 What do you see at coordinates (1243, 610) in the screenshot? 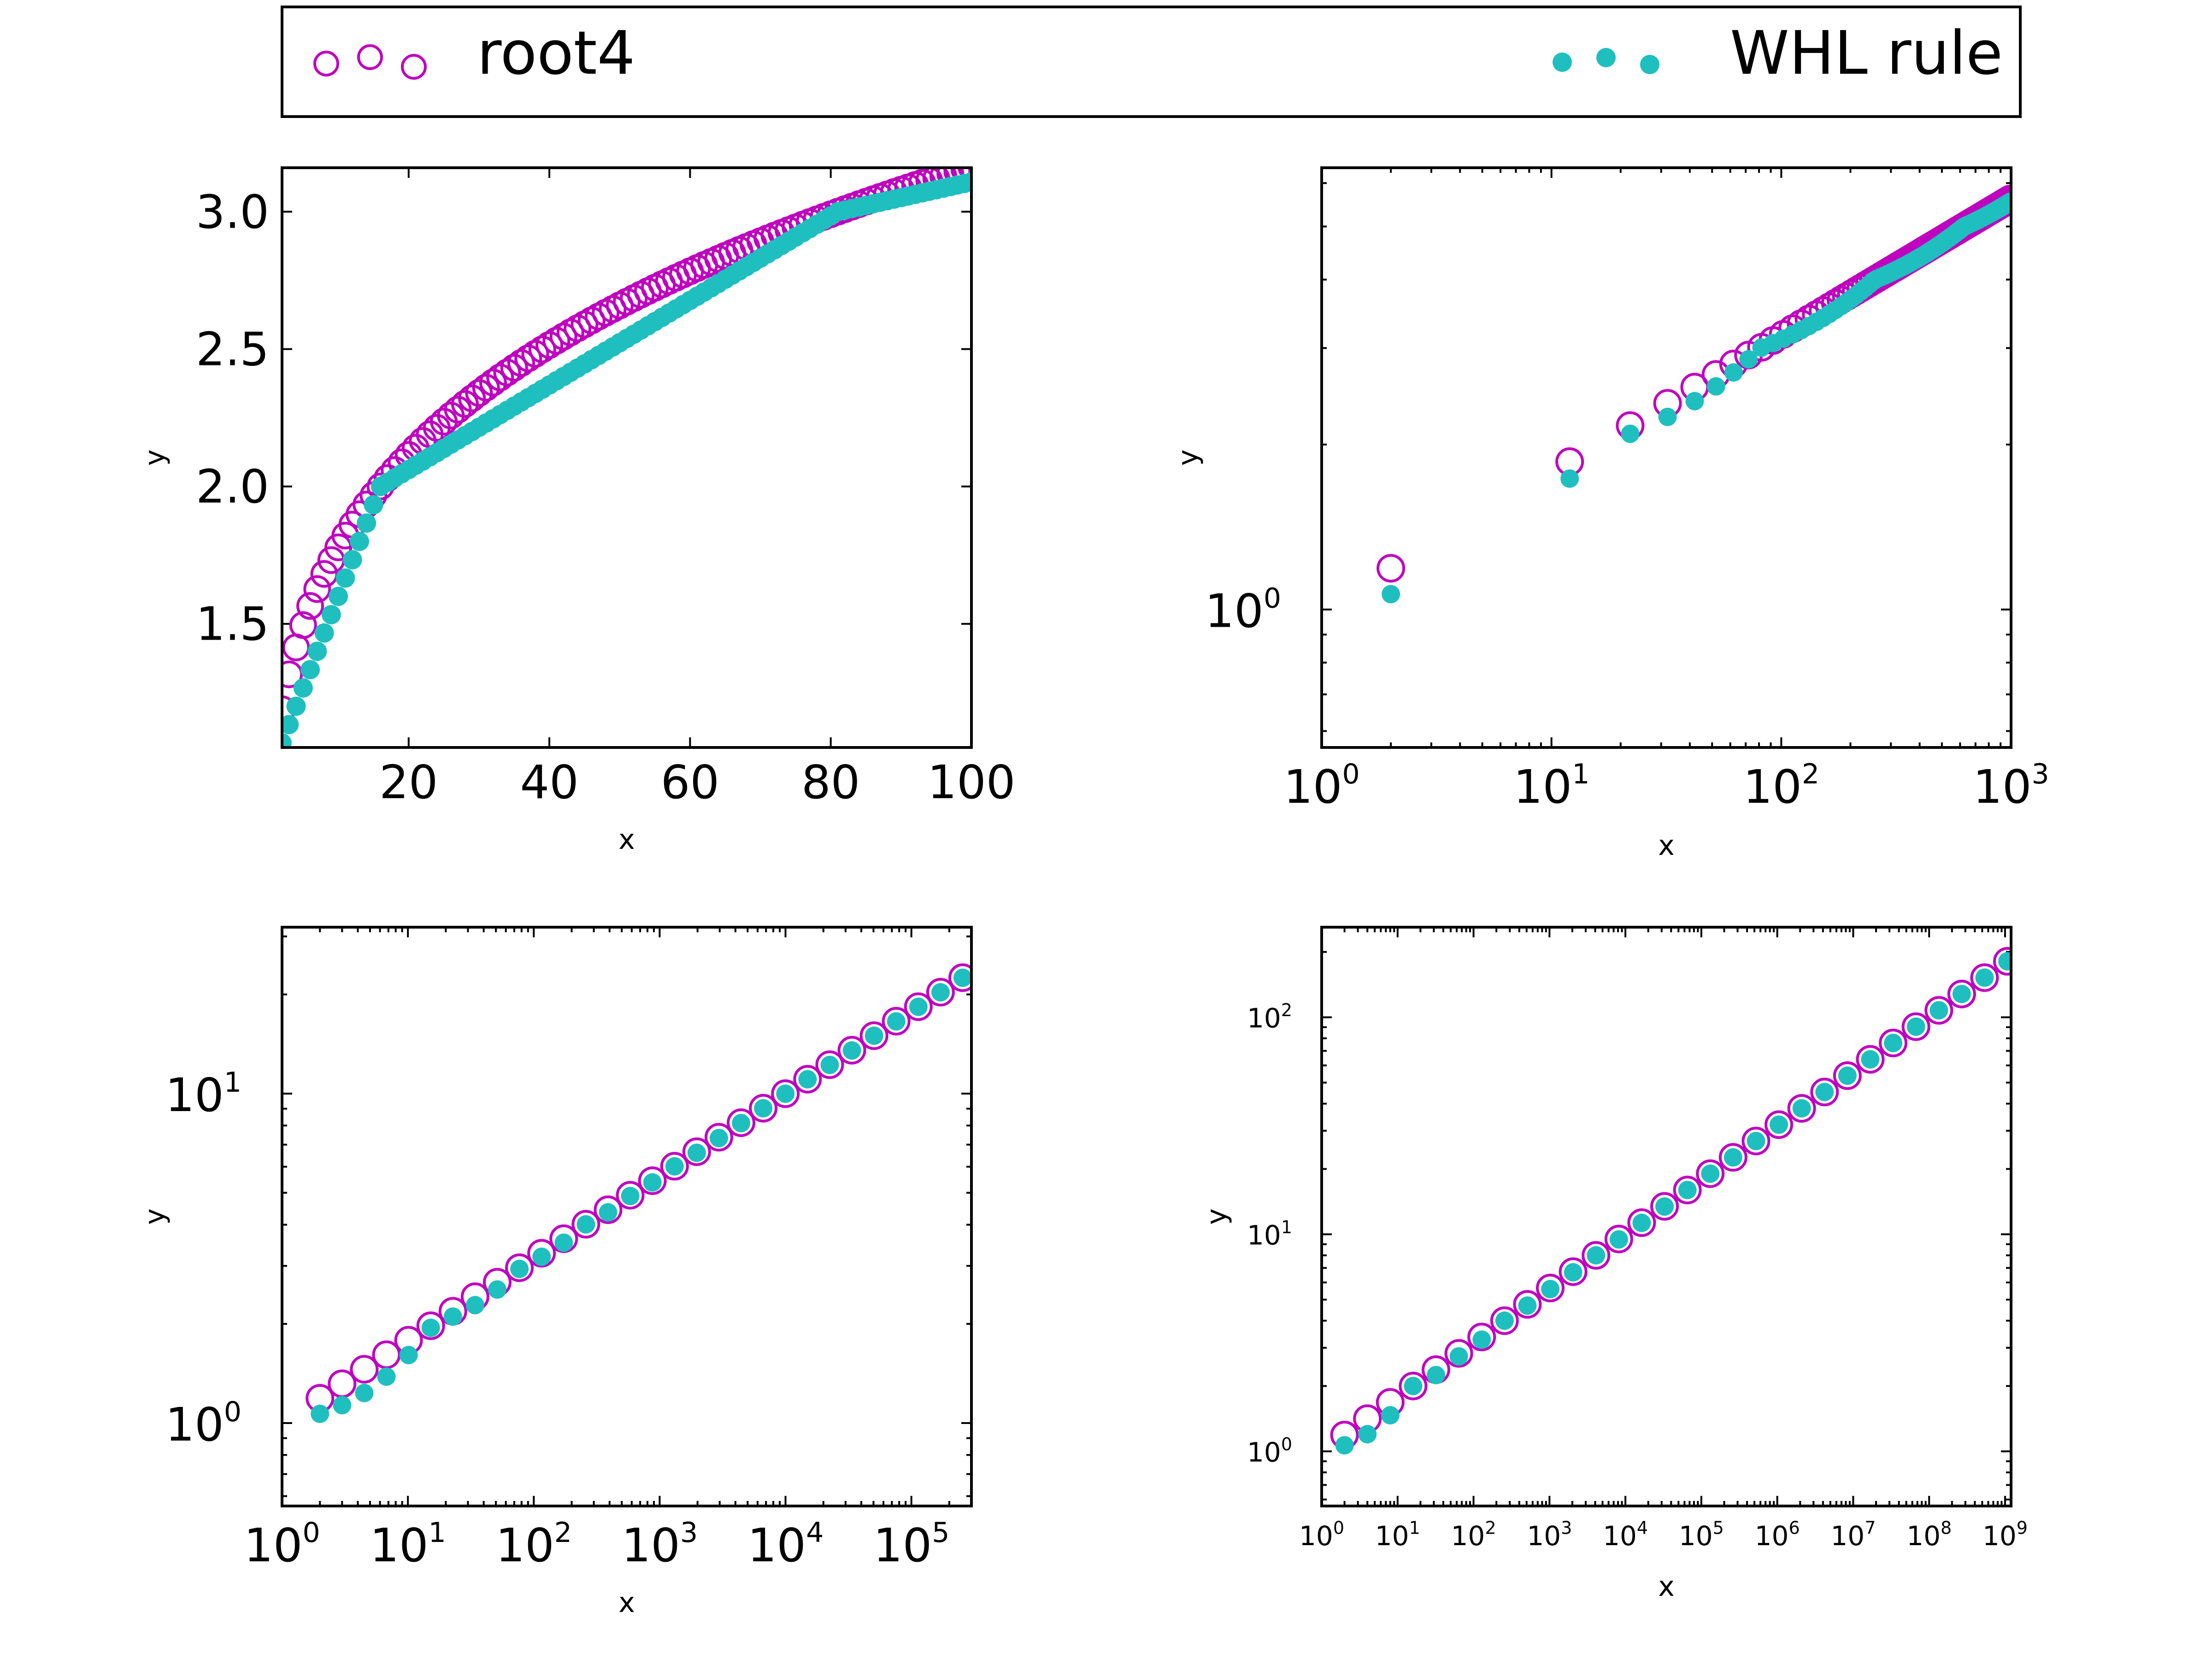
I see `y-tick-label: 100` at bounding box center [1243, 610].